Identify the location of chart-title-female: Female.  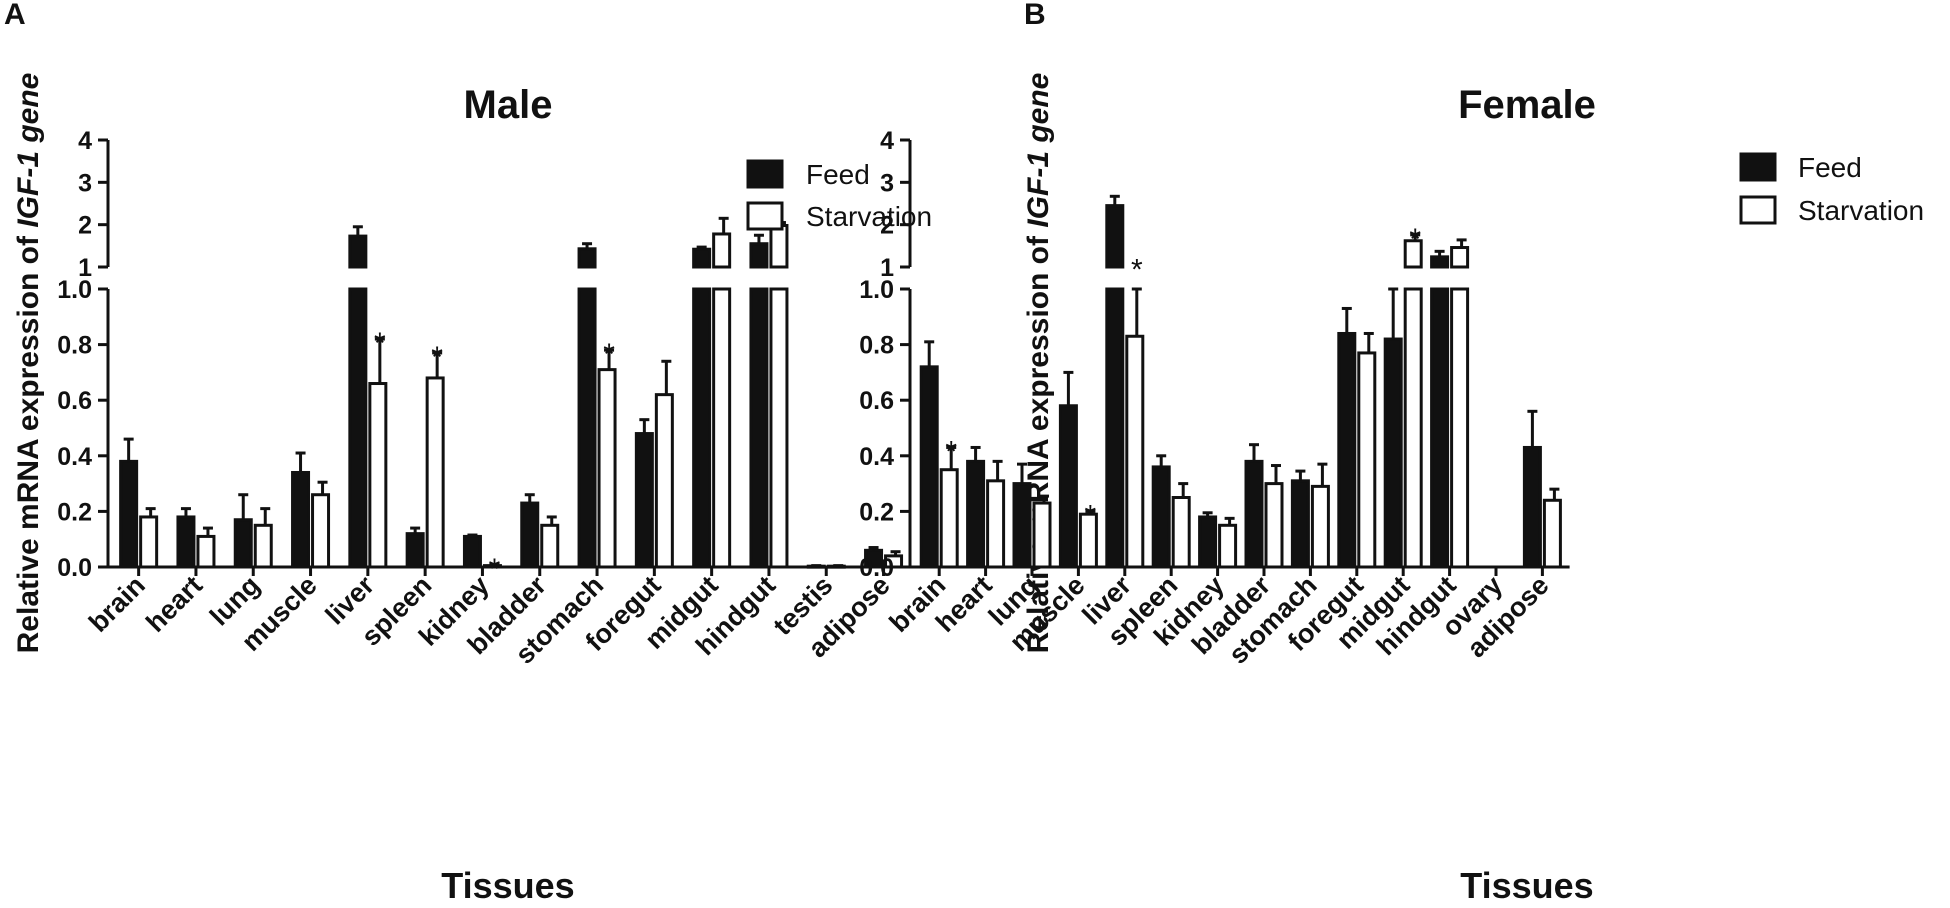
(1527, 105).